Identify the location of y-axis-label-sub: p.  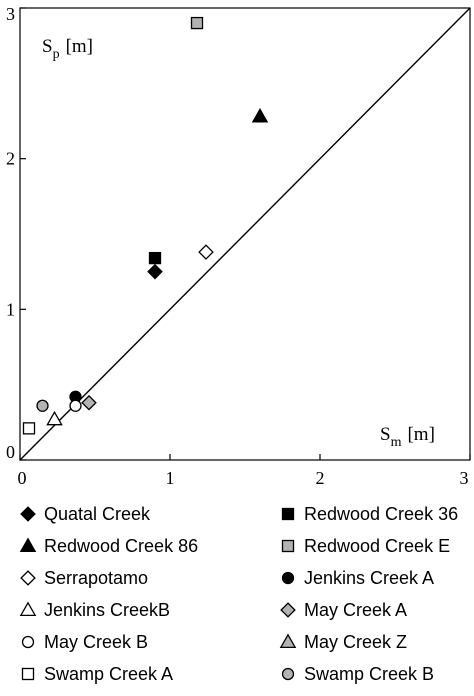
(56, 54).